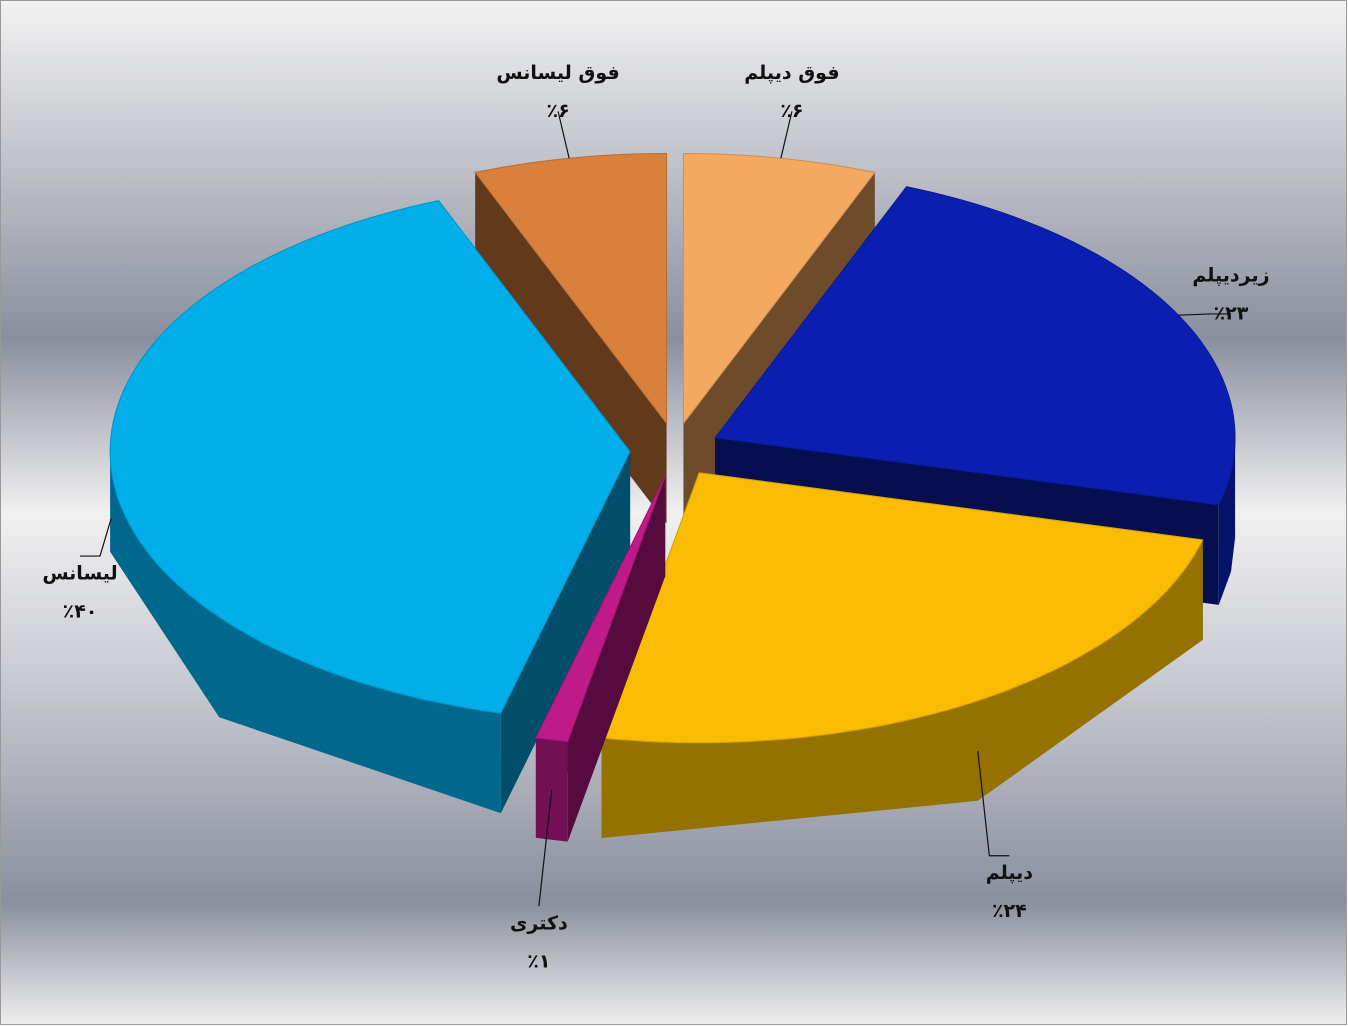  What do you see at coordinates (539, 924) in the screenshot?
I see `slice-label: دکتری` at bounding box center [539, 924].